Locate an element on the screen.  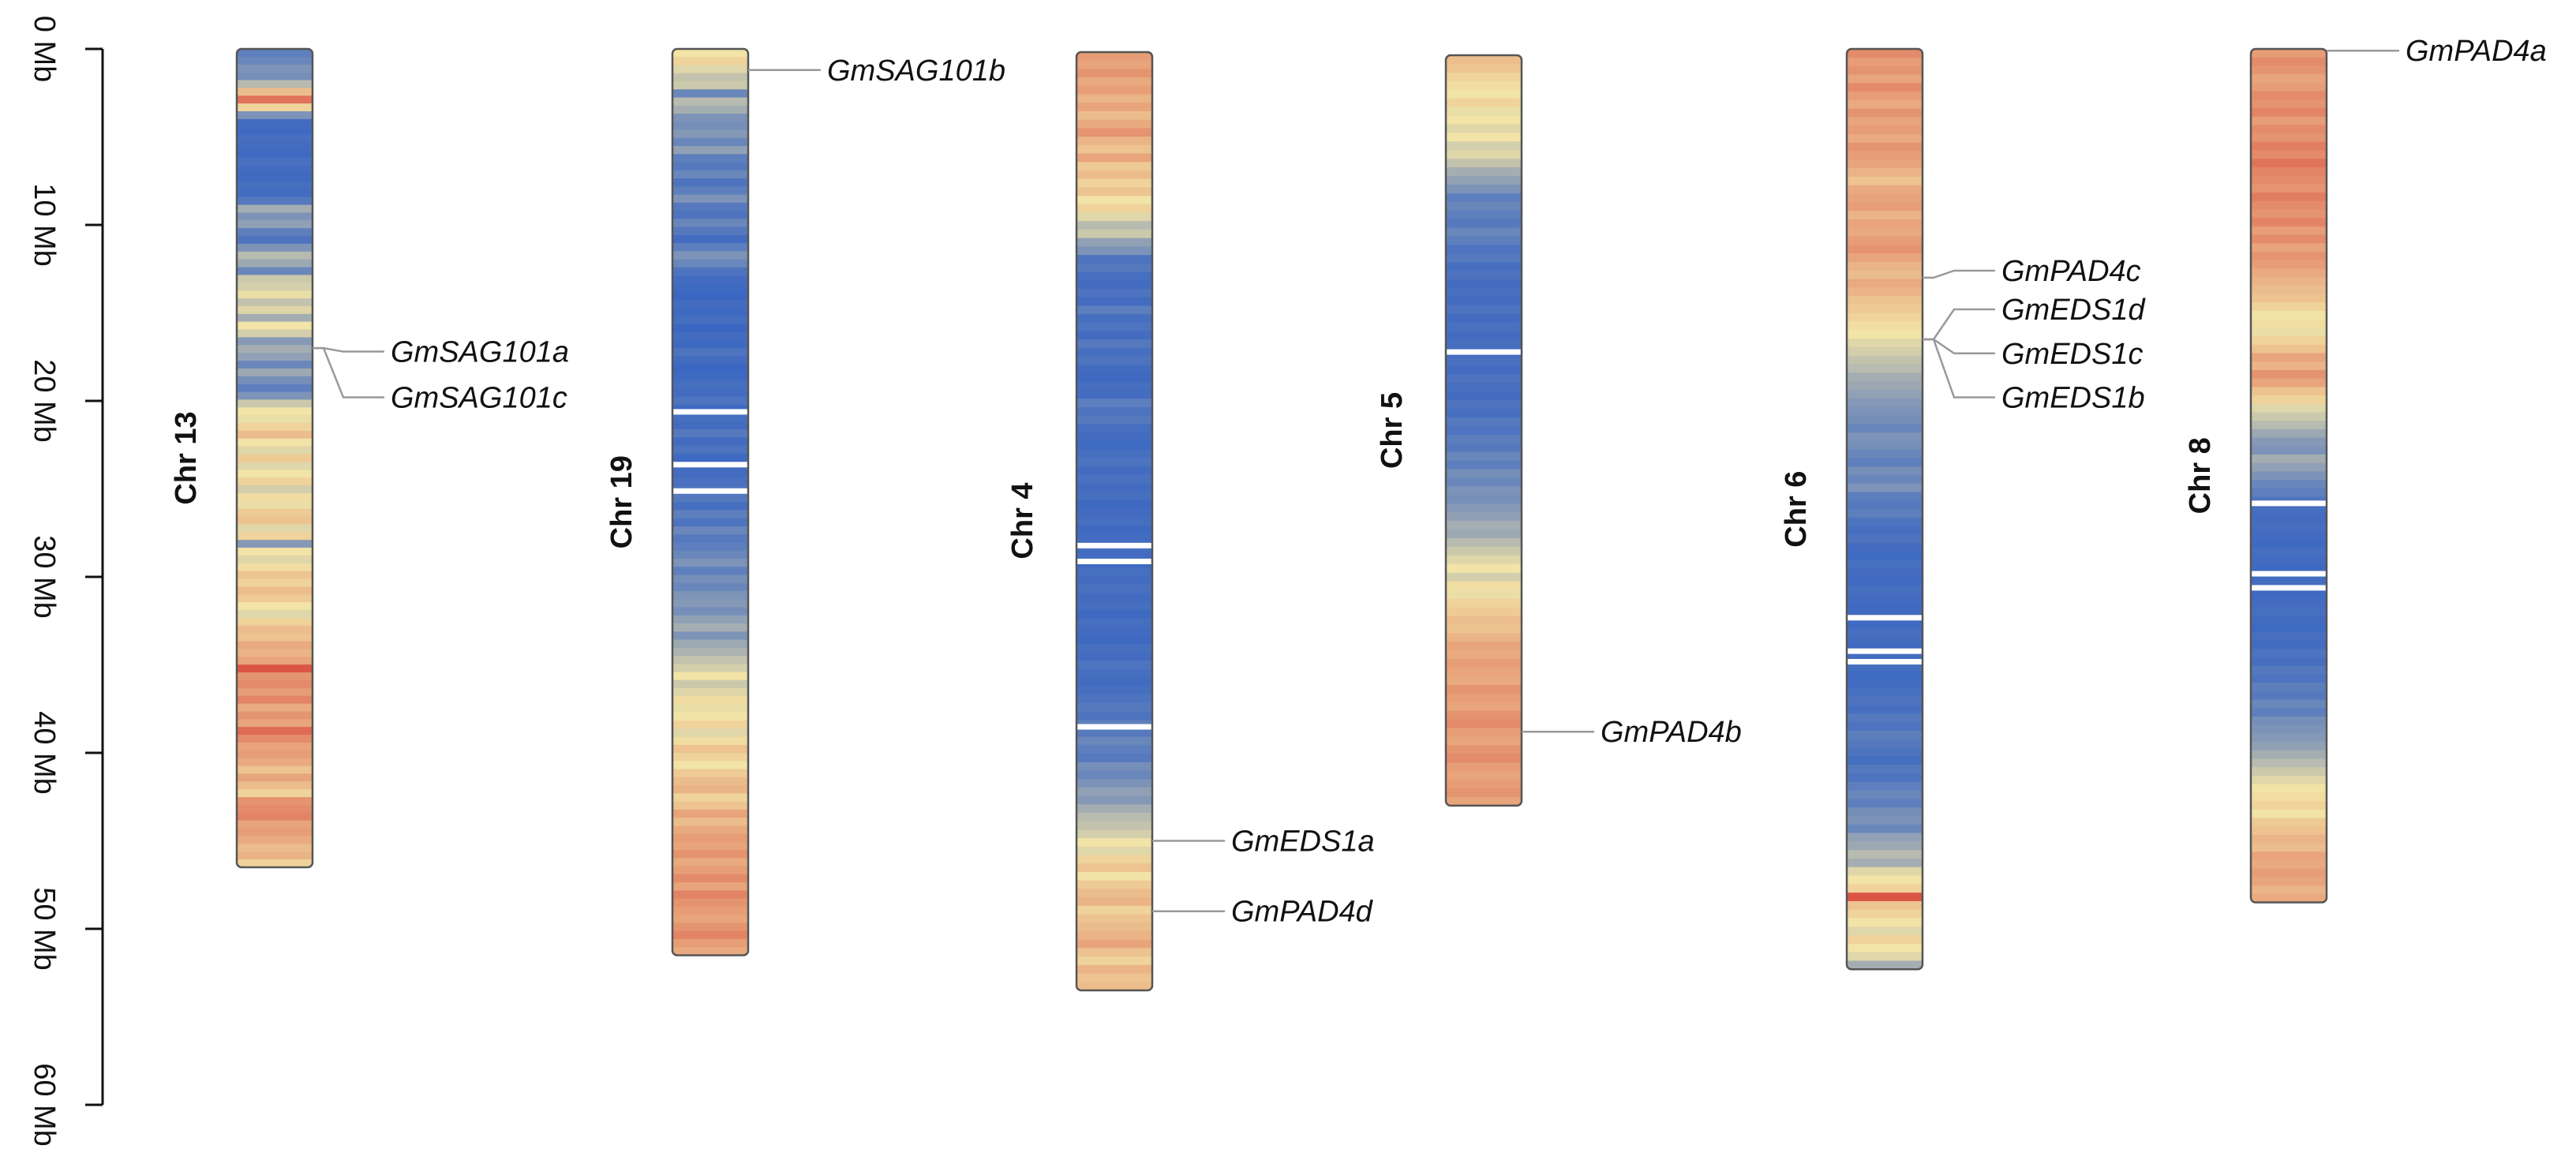
leader-line is located at coordinates (348, 372).